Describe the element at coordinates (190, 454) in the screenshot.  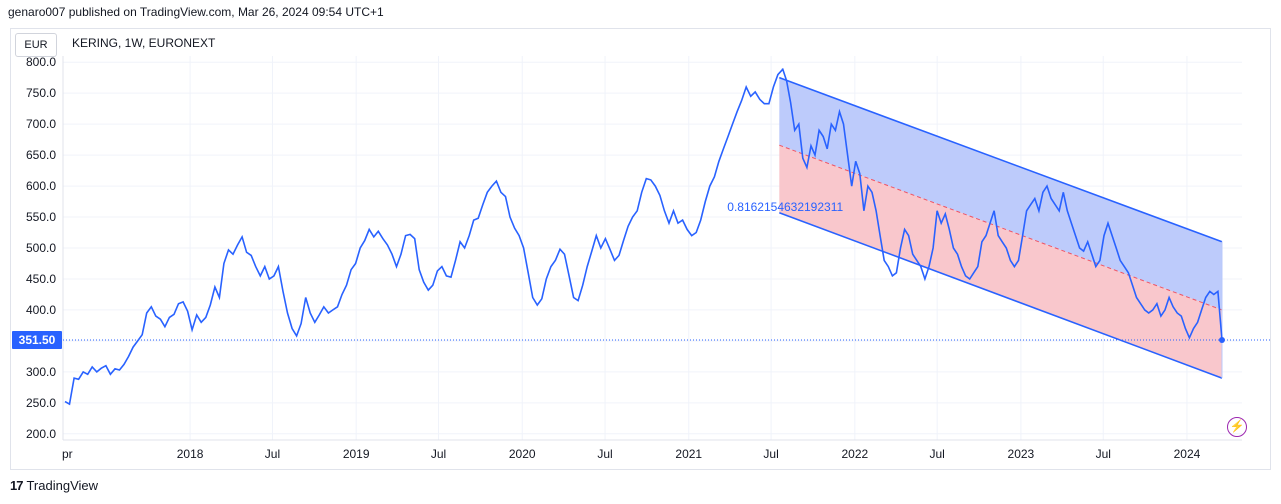
I see `x-tick-label: 2018` at that location.